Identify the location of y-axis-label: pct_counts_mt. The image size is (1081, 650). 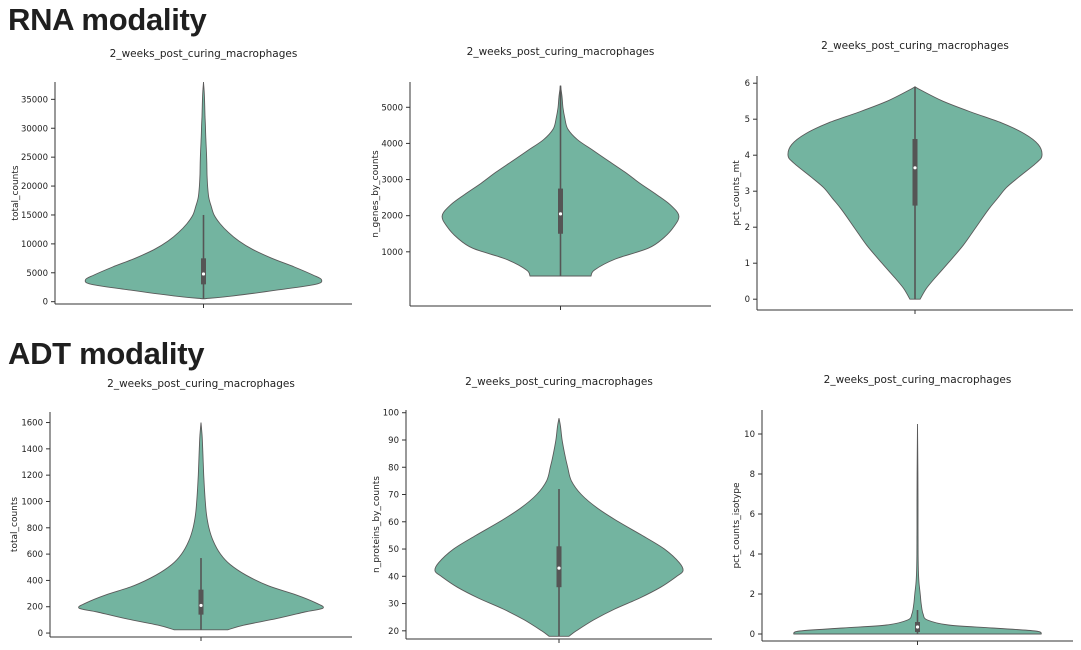
(737, 193).